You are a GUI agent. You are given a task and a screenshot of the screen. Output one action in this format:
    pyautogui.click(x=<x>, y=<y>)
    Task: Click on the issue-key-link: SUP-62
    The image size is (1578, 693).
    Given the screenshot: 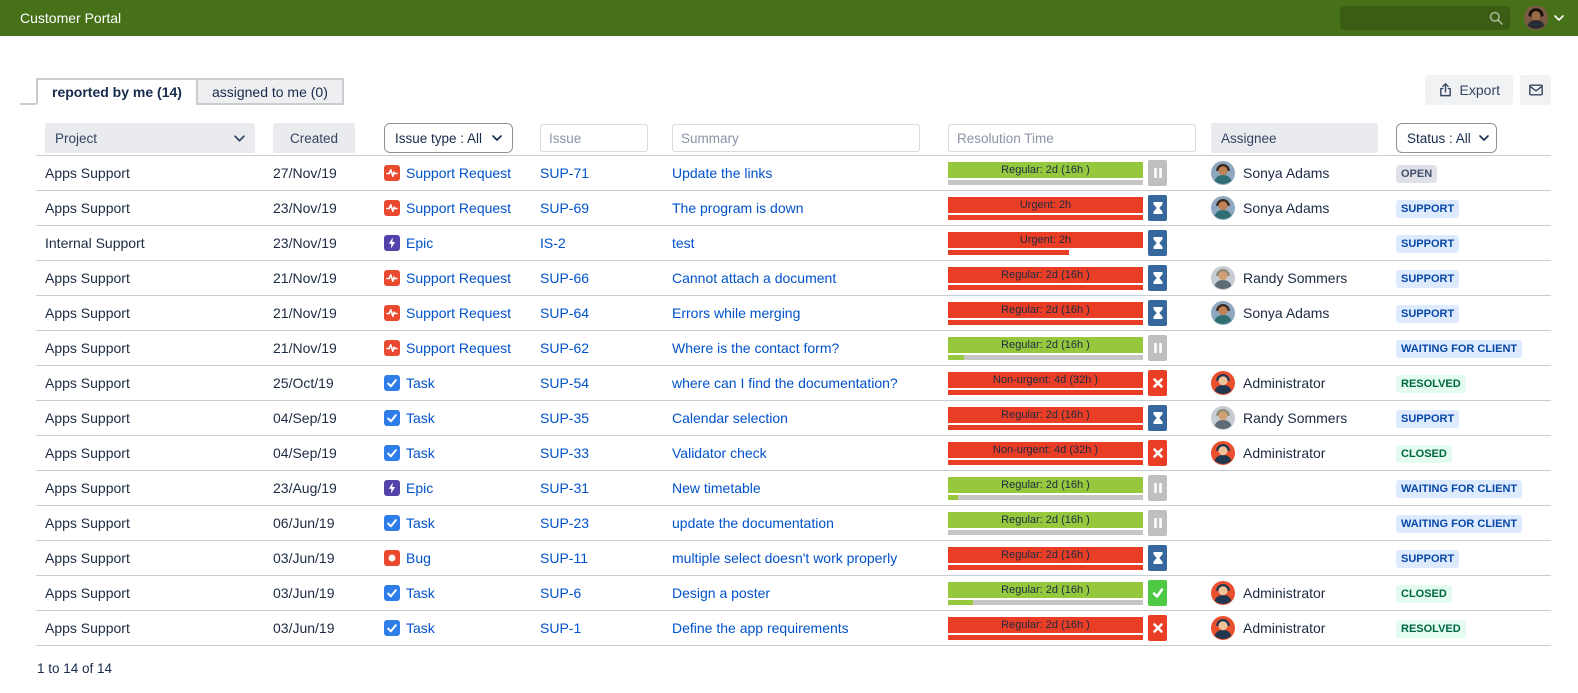 What is the action you would take?
    pyautogui.click(x=565, y=348)
    